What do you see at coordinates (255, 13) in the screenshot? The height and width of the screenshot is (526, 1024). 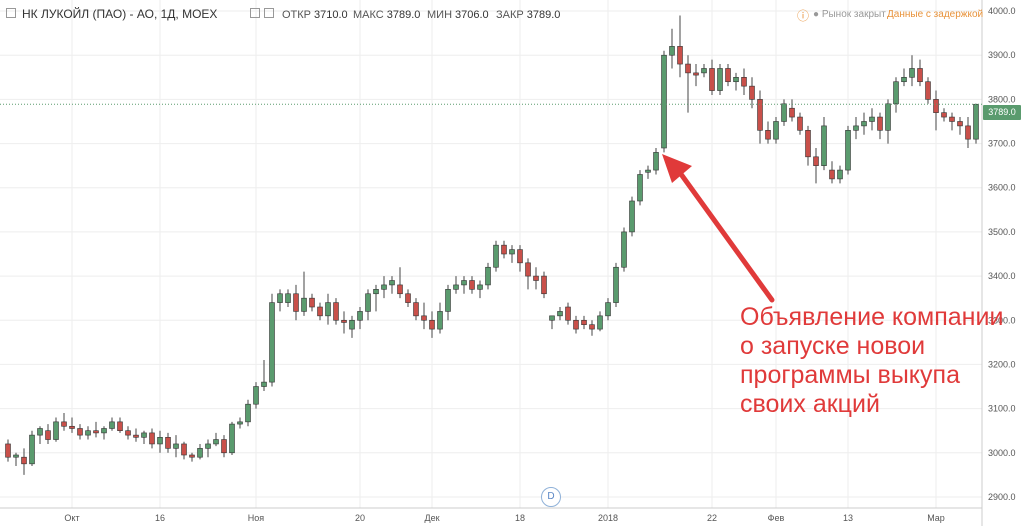 I see `settings-icon` at bounding box center [255, 13].